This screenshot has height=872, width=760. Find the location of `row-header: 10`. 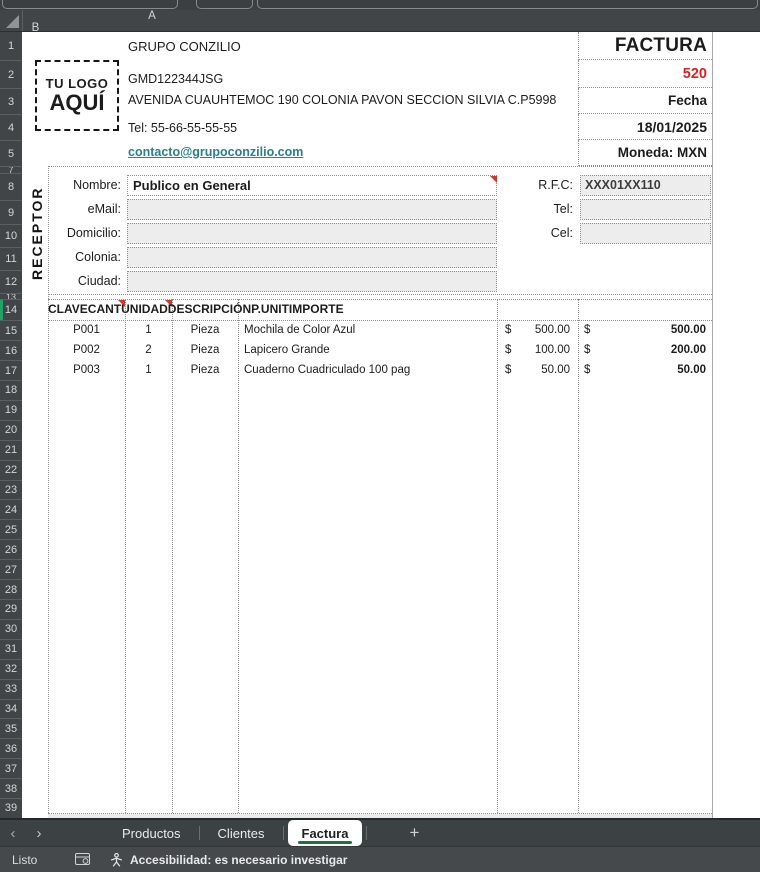

row-header: 10 is located at coordinates (11, 235).